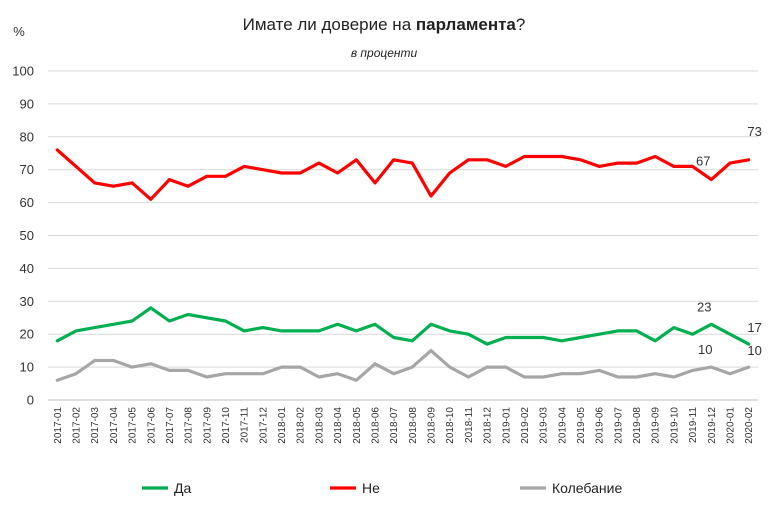 Image resolution: width=768 pixels, height=506 pixels. I want to click on x-tick-label: 2018-12, so click(488, 425).